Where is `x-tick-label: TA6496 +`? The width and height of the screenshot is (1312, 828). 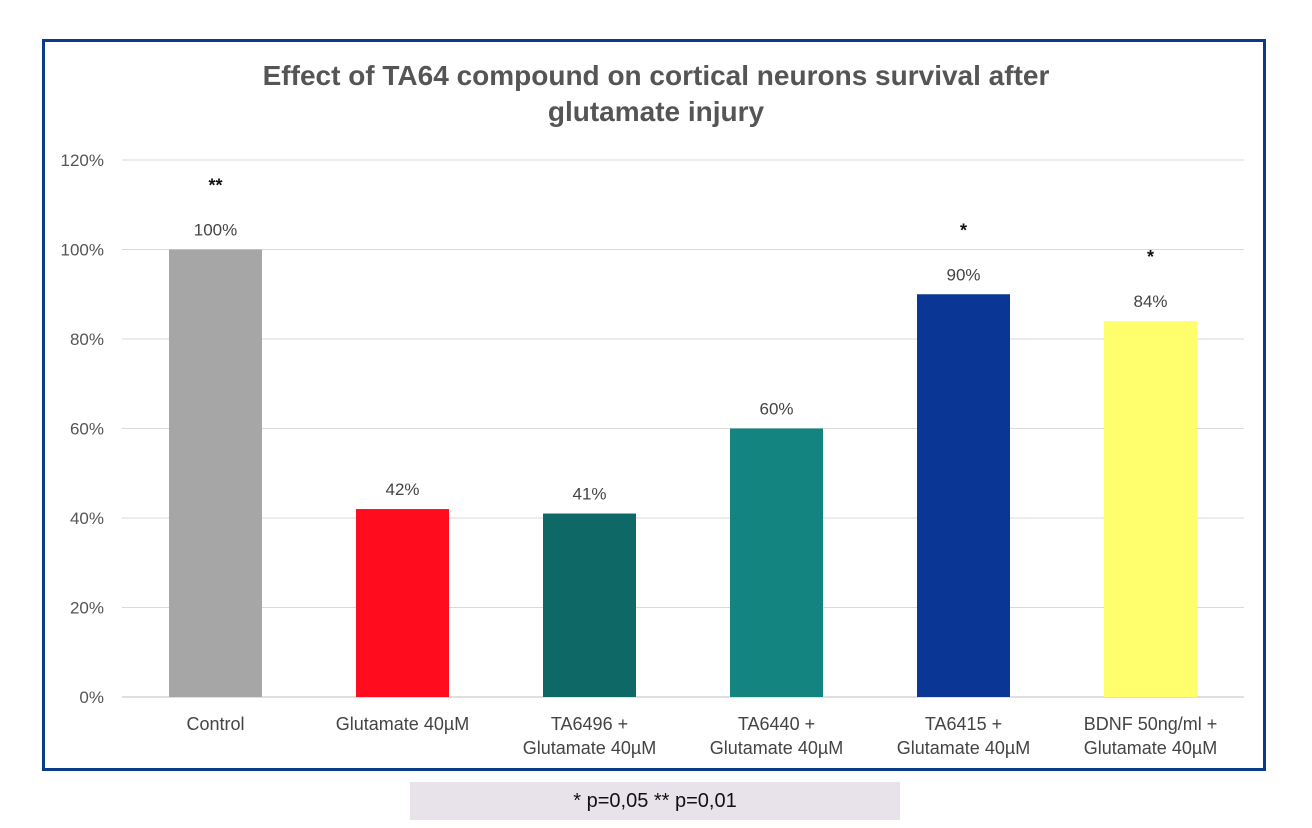
x-tick-label: TA6496 + is located at coordinates (589, 724).